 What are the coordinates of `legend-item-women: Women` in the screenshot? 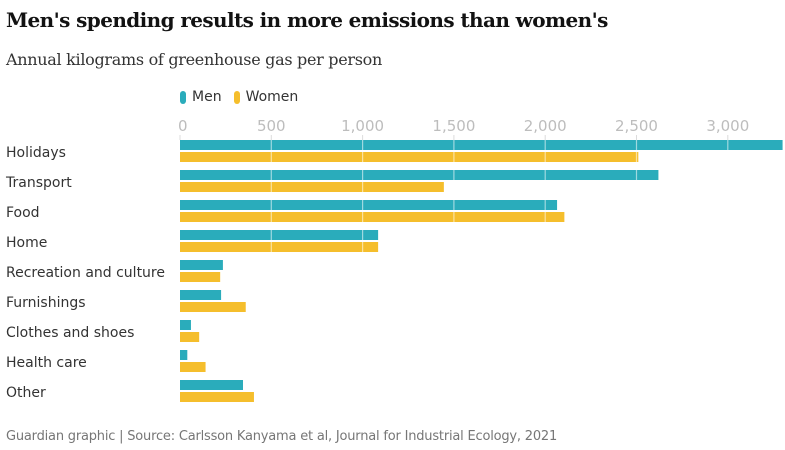 It's located at (266, 97).